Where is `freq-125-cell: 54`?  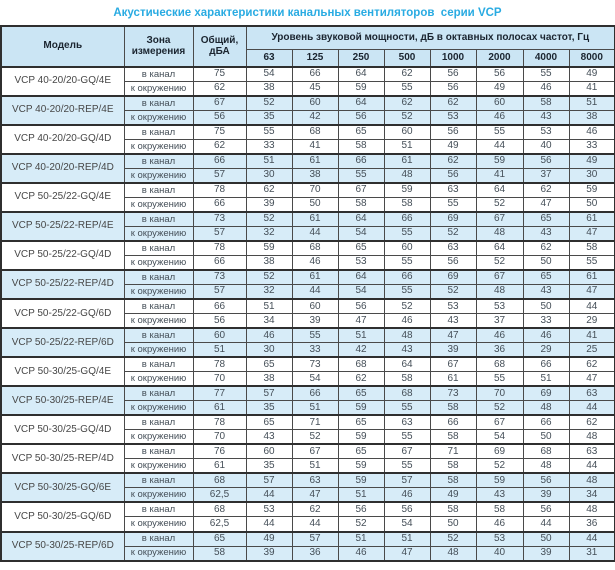
freq-125-cell: 54 is located at coordinates (315, 379).